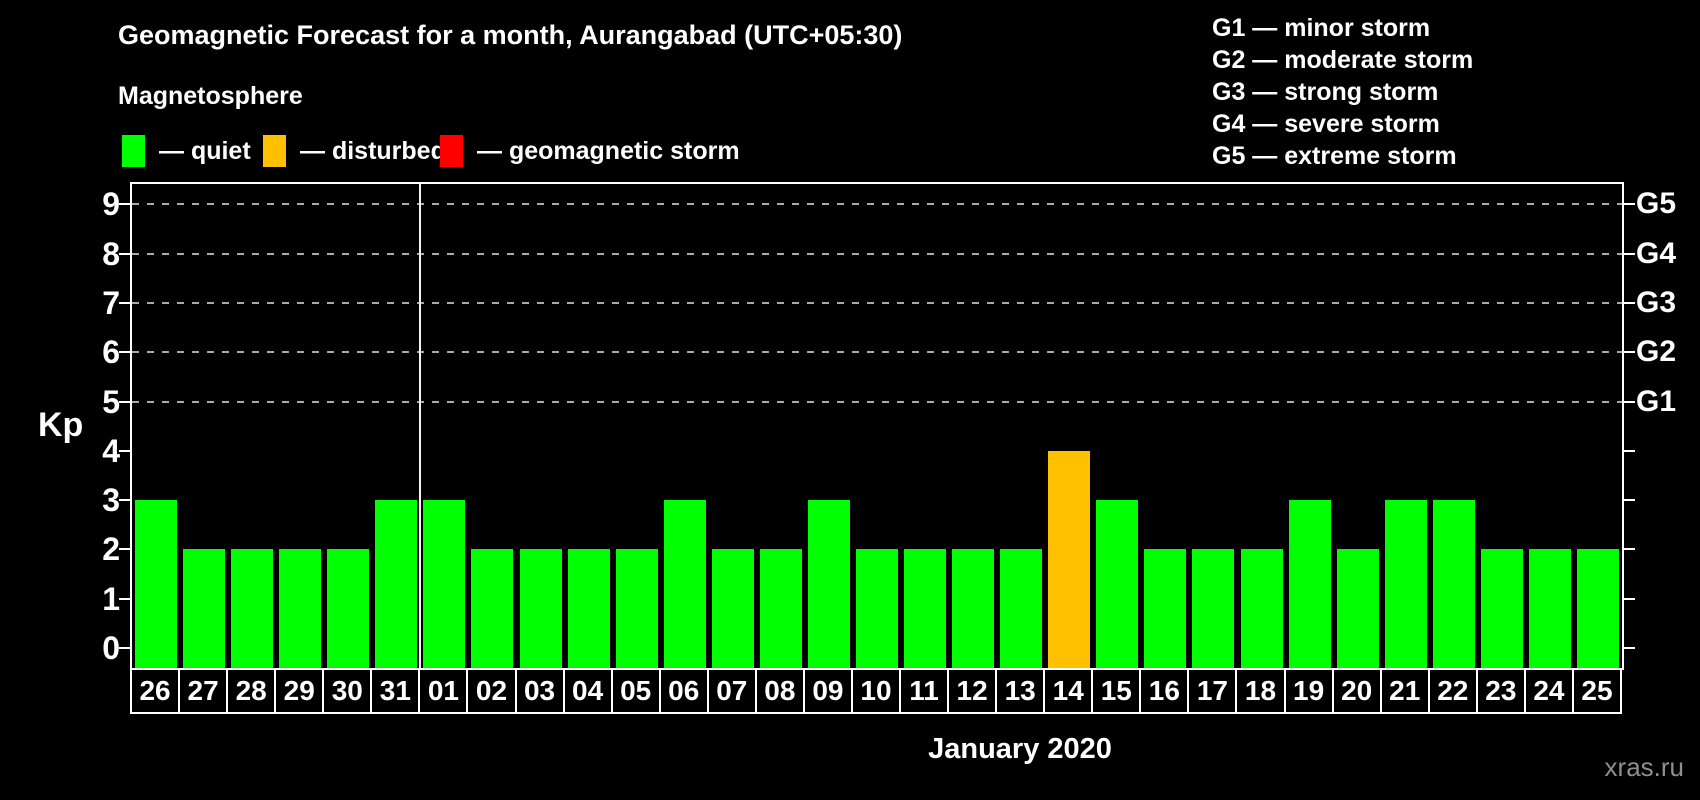  I want to click on day-label-box-30: 30, so click(347, 691).